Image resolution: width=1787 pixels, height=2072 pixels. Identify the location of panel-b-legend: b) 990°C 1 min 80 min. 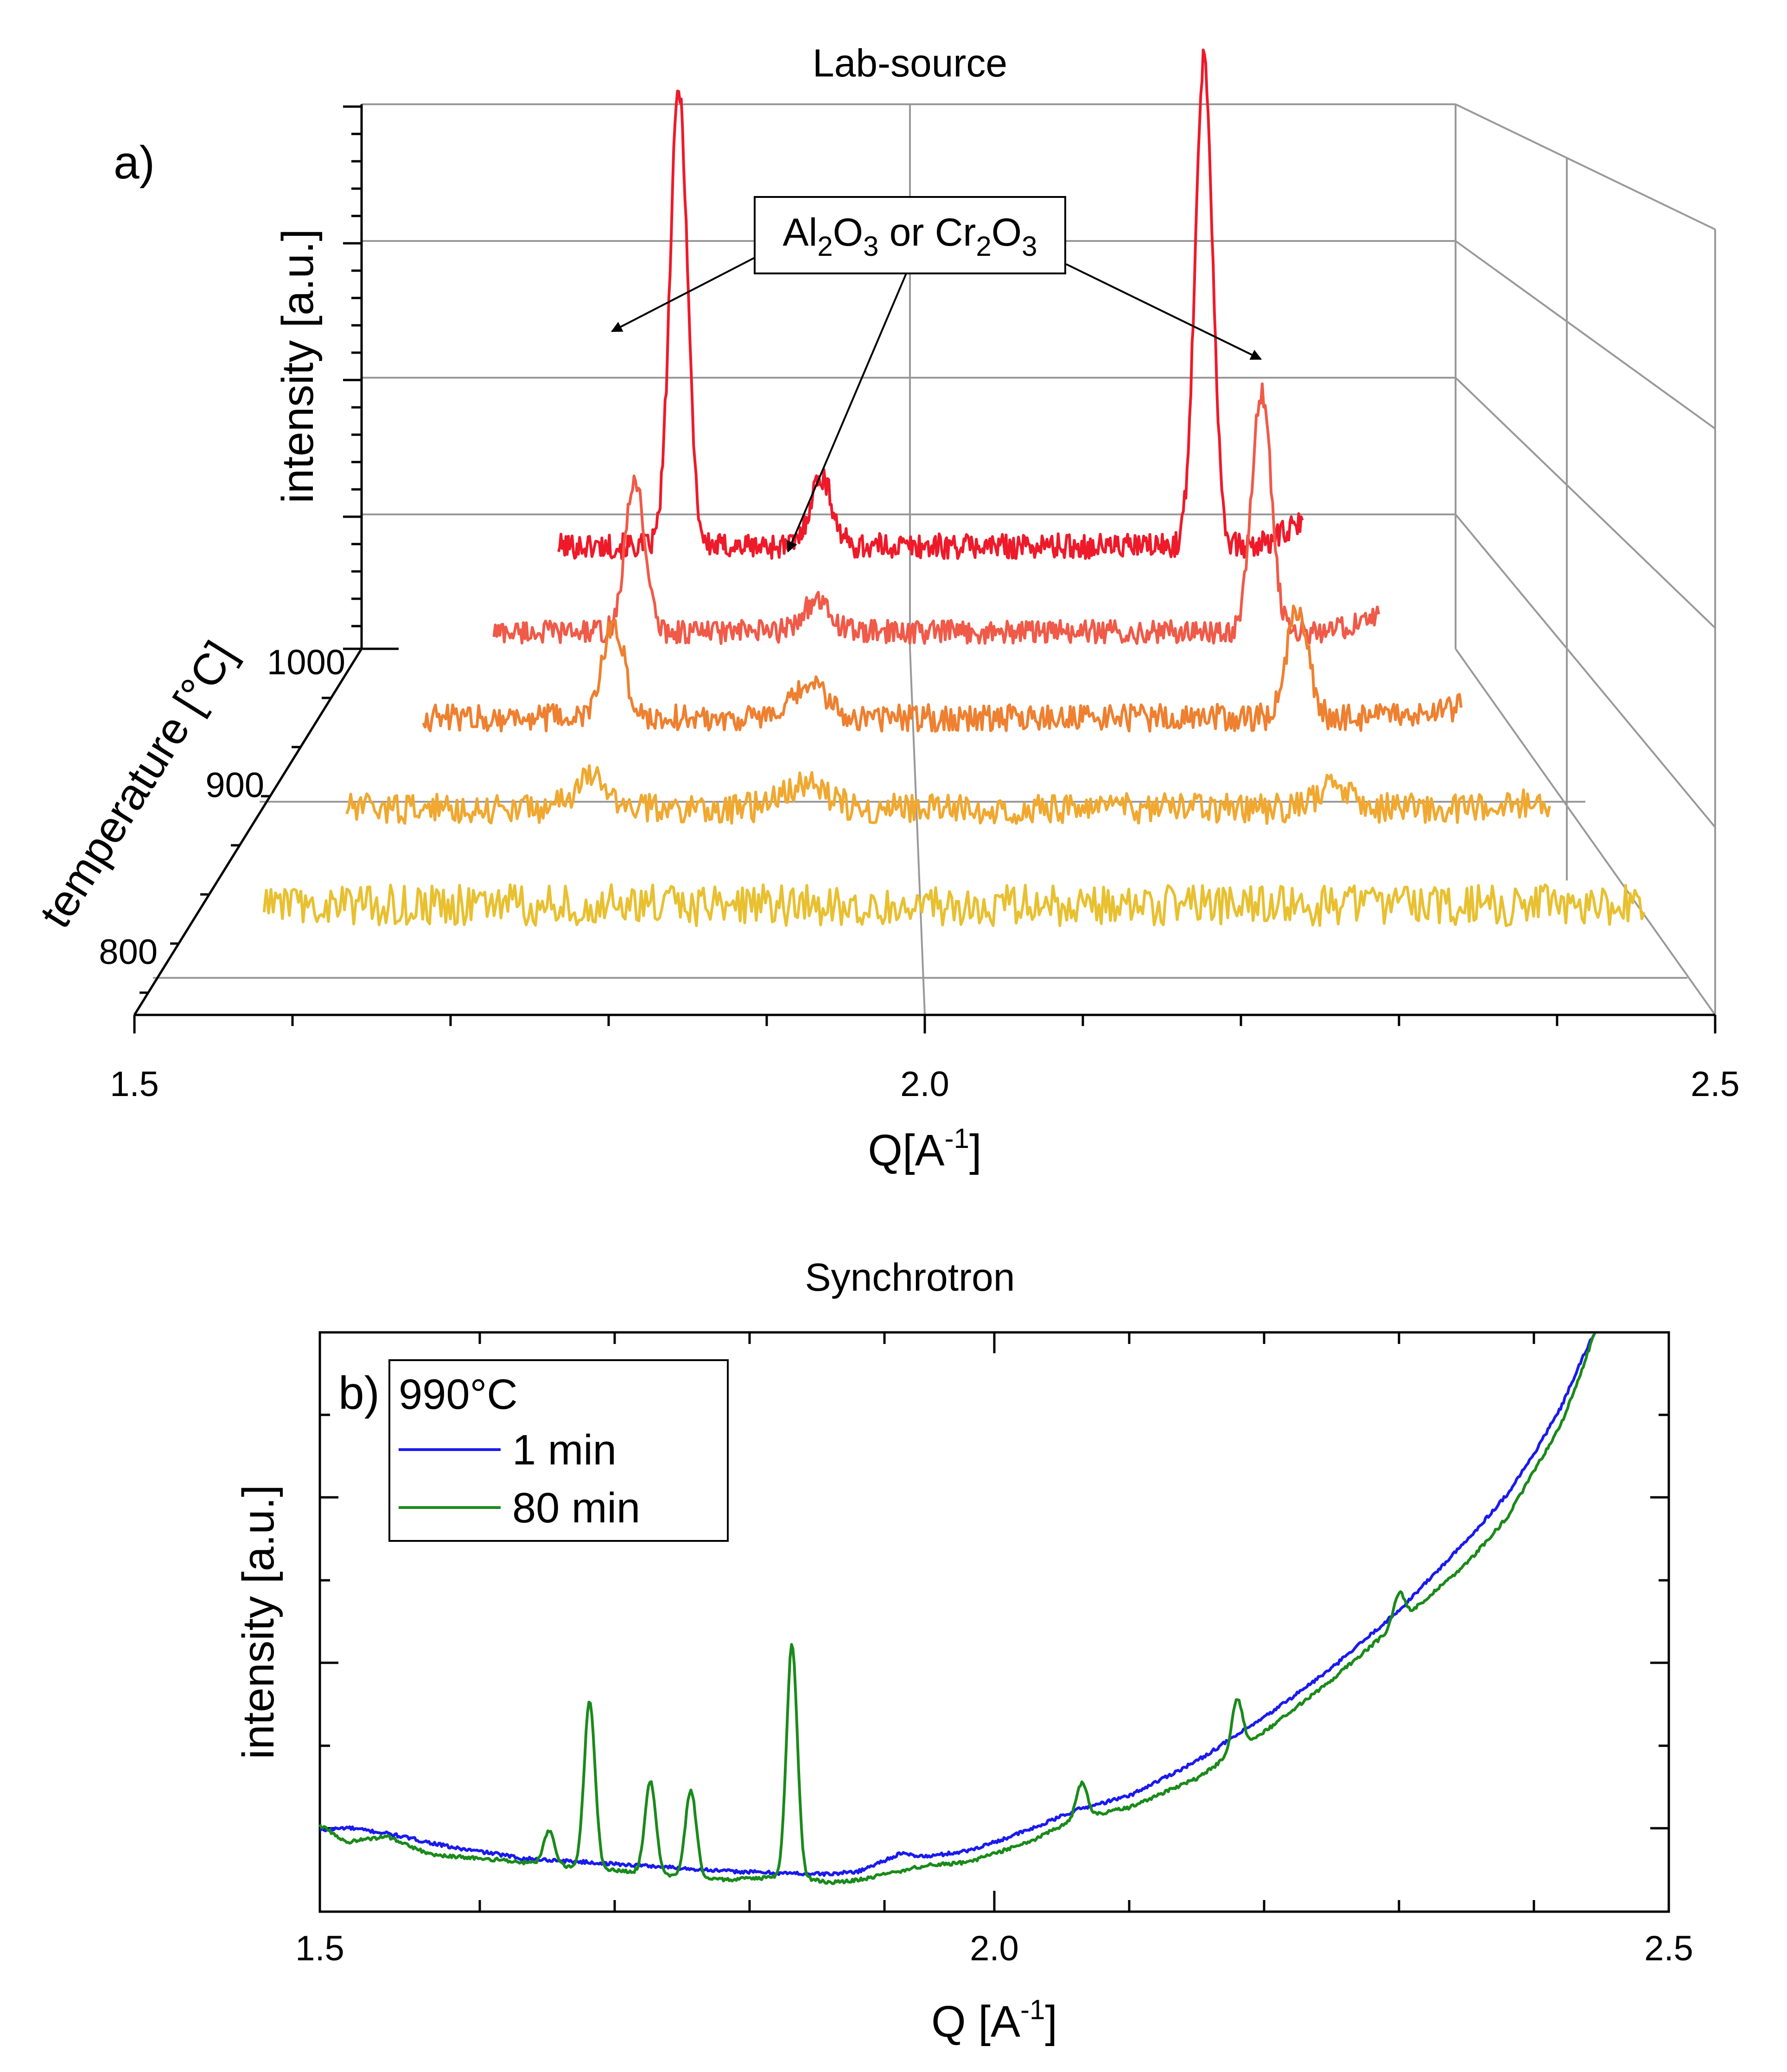
(533, 1450).